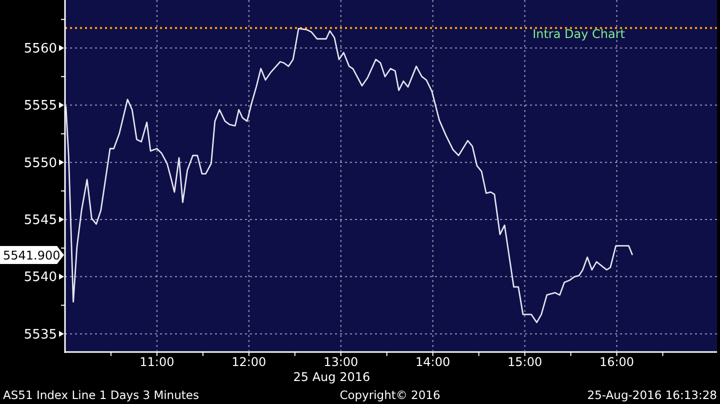  What do you see at coordinates (157, 362) in the screenshot?
I see `x-tick-label: 11:00` at bounding box center [157, 362].